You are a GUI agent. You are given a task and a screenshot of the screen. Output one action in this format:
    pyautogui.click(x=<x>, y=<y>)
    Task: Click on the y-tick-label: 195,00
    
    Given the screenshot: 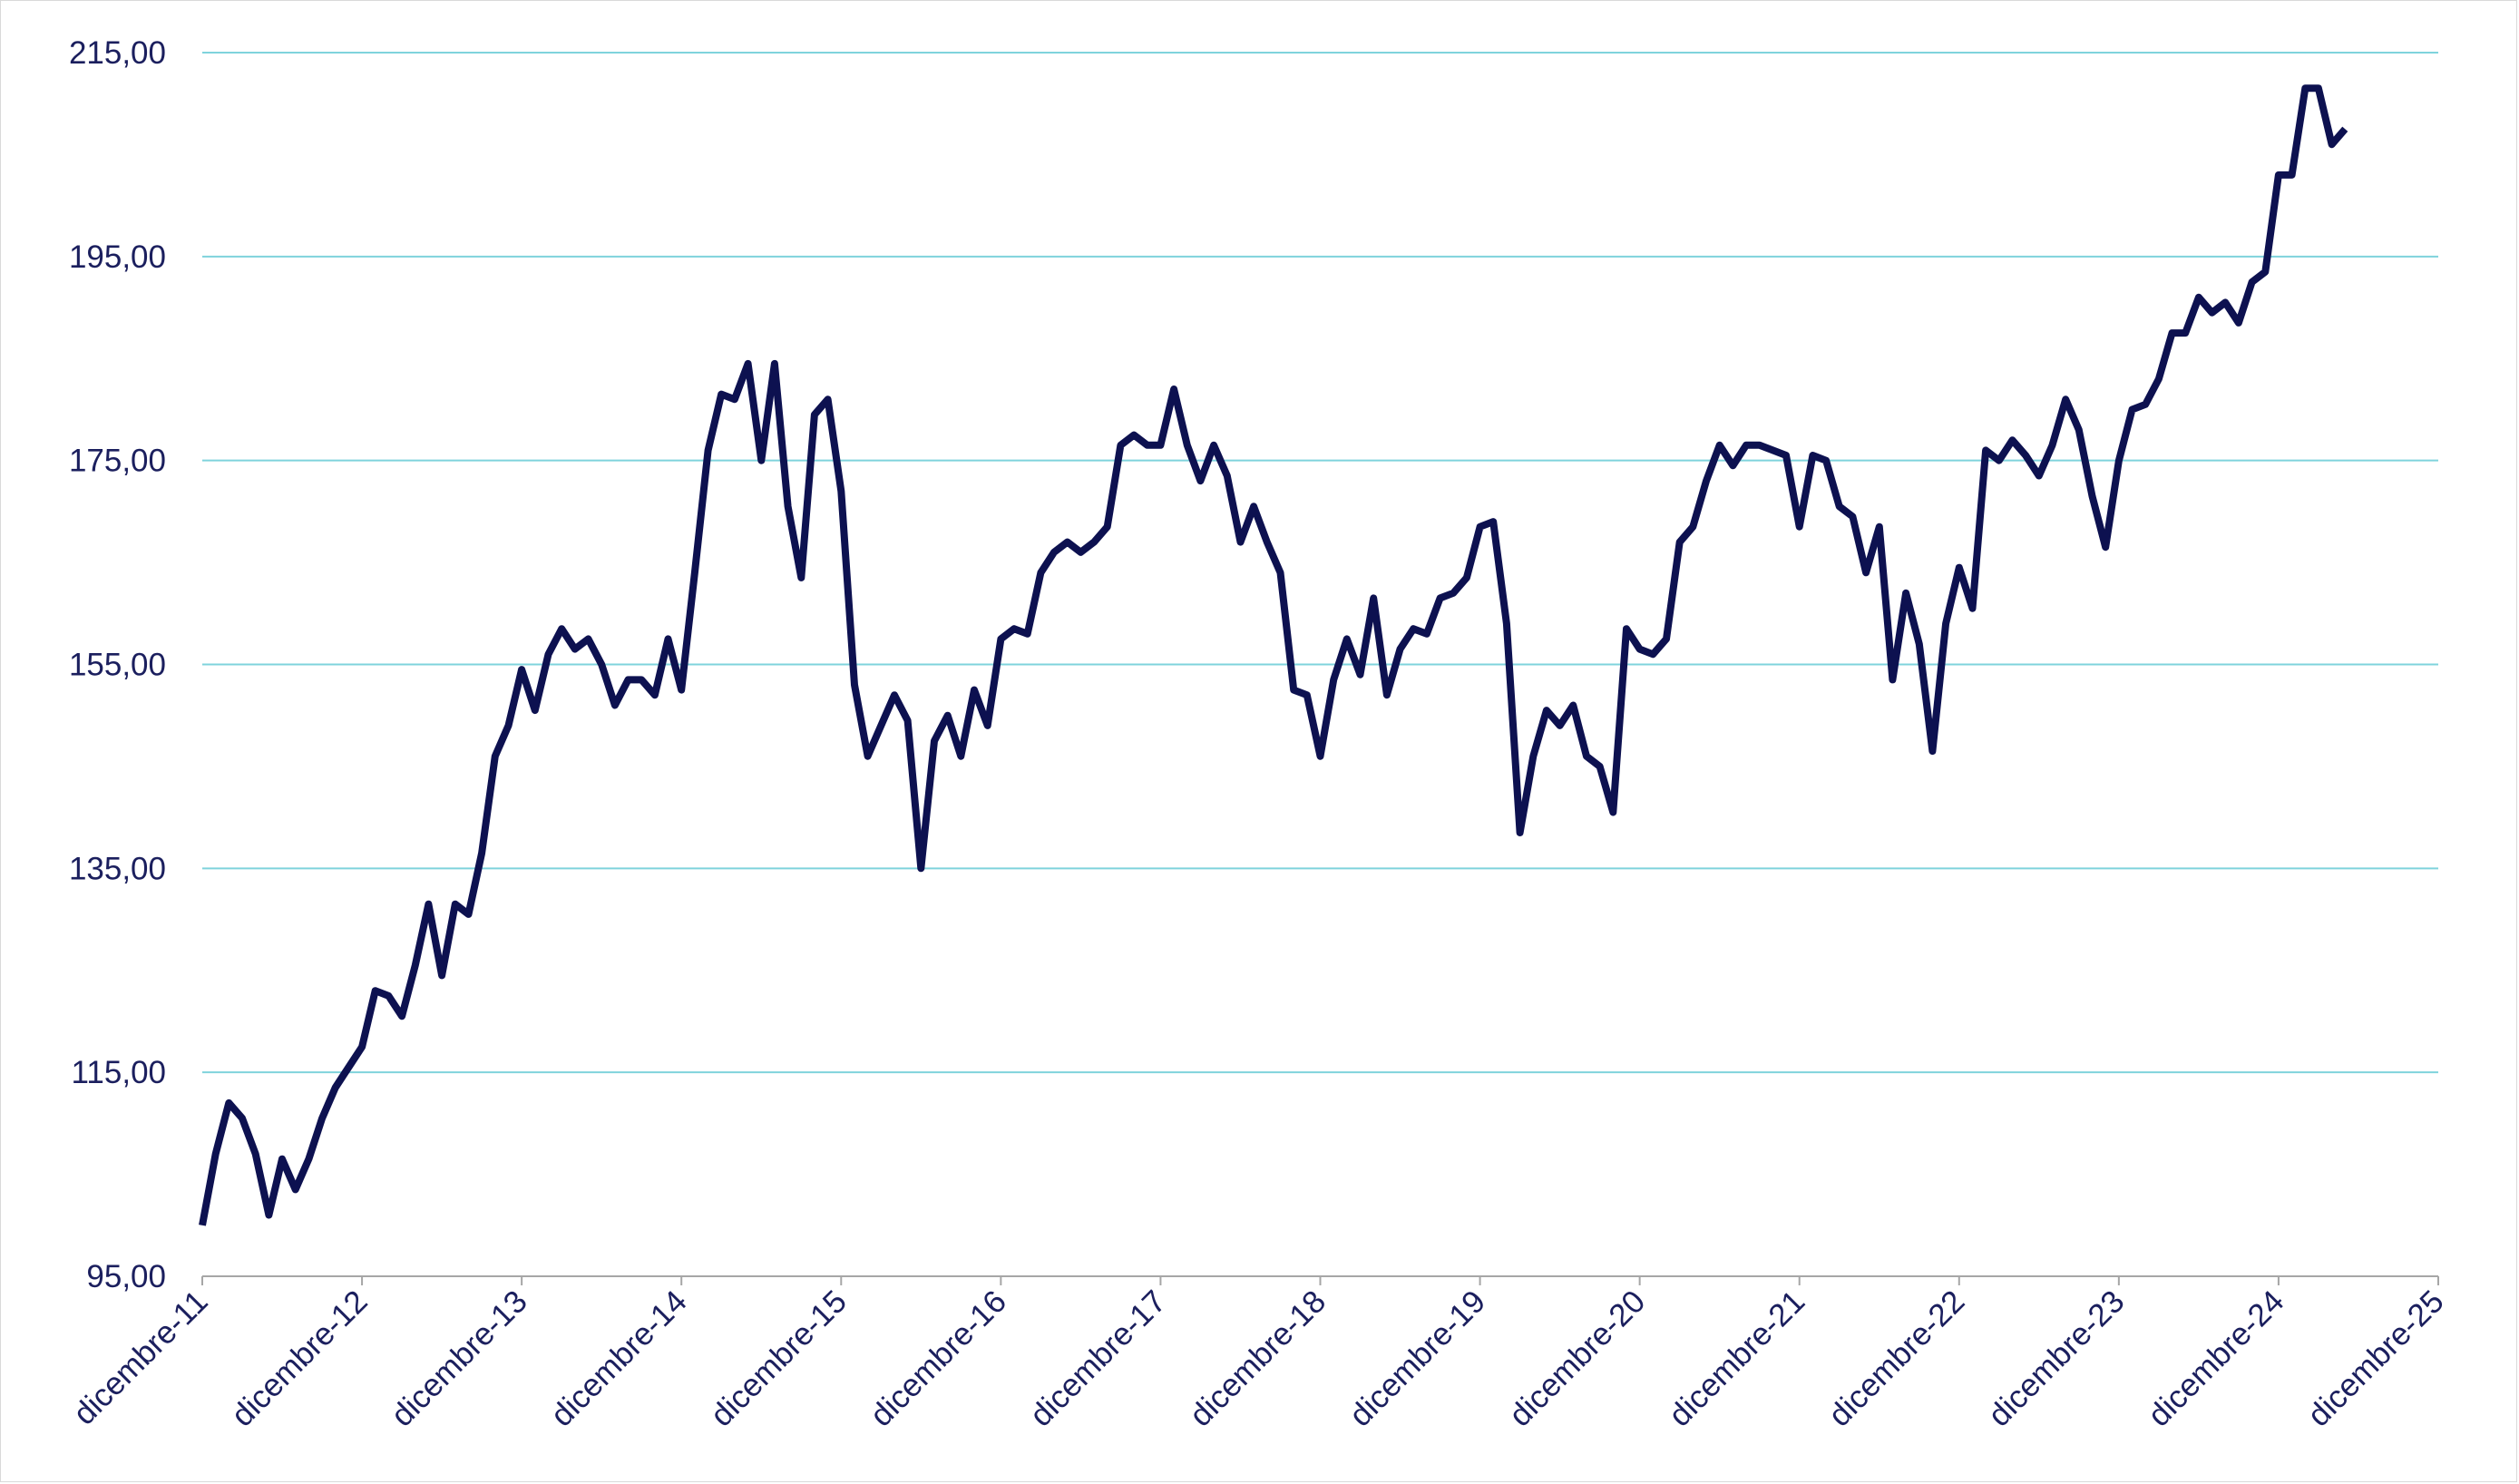 What is the action you would take?
    pyautogui.click(x=118, y=257)
    